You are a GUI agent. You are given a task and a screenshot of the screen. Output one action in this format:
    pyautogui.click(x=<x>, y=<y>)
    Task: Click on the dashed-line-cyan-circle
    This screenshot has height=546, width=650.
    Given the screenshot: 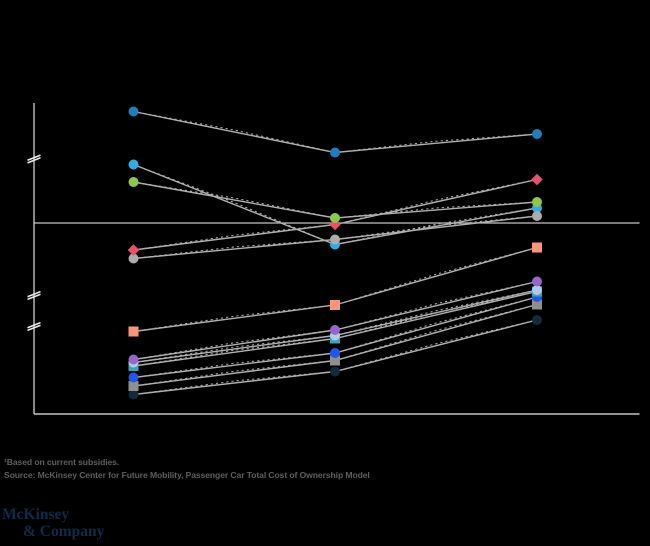 What is the action you would take?
    pyautogui.click(x=335, y=205)
    